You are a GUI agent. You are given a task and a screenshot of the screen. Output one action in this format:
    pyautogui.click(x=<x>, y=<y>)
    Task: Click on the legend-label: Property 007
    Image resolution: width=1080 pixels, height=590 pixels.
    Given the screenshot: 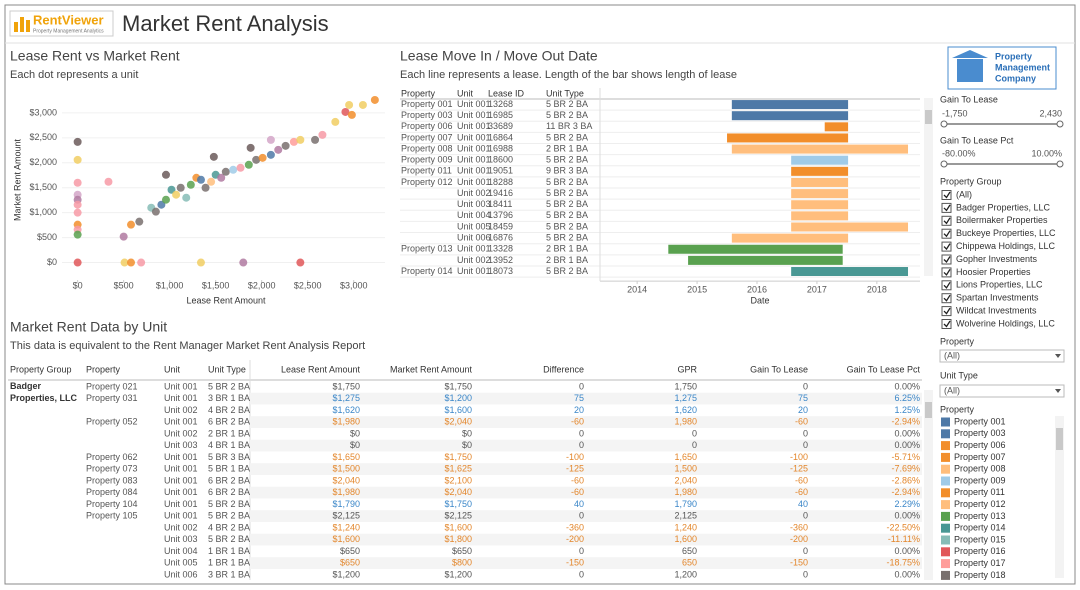 What is the action you would take?
    pyautogui.click(x=980, y=457)
    